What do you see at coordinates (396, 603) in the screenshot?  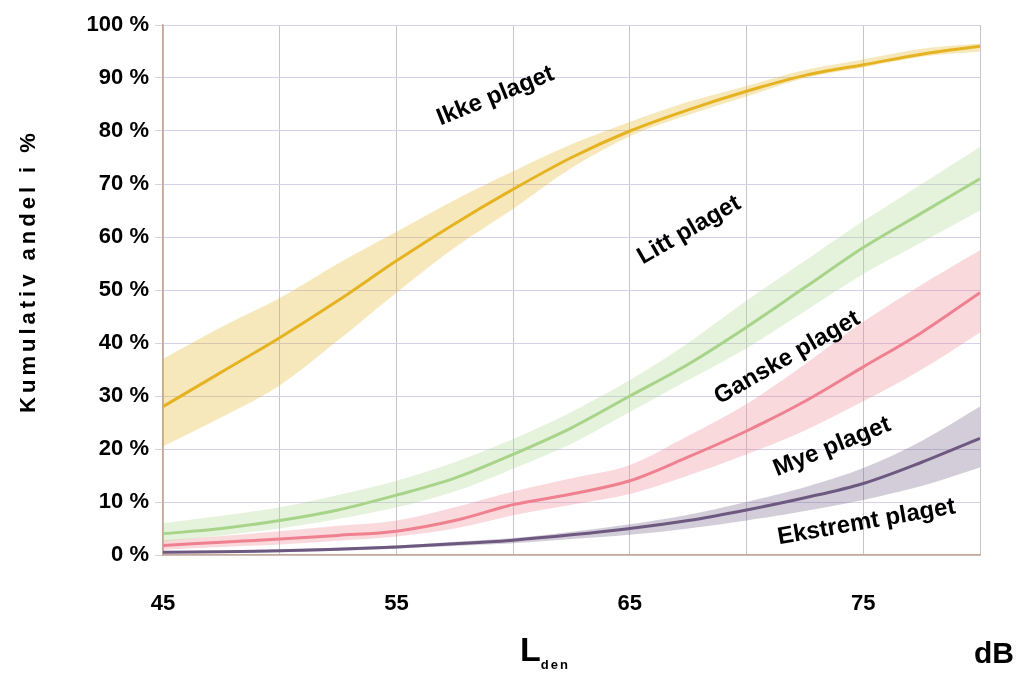 I see `x-tick-label: 55` at bounding box center [396, 603].